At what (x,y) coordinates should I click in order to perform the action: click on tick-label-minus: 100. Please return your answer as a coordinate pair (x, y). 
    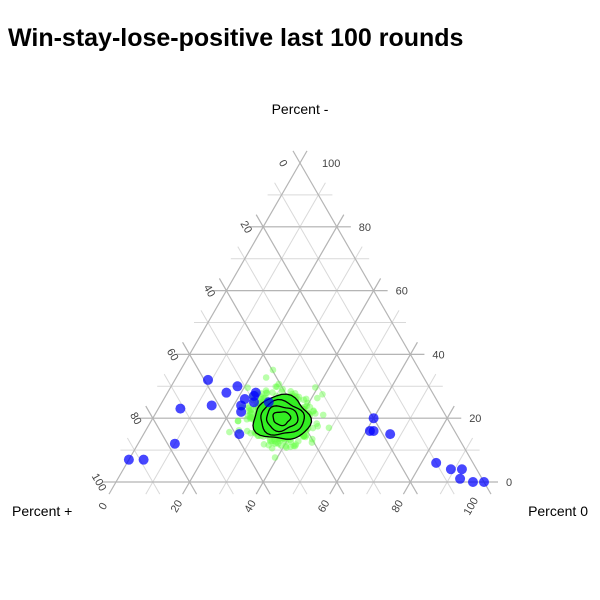
    Looking at the image, I should click on (331, 164).